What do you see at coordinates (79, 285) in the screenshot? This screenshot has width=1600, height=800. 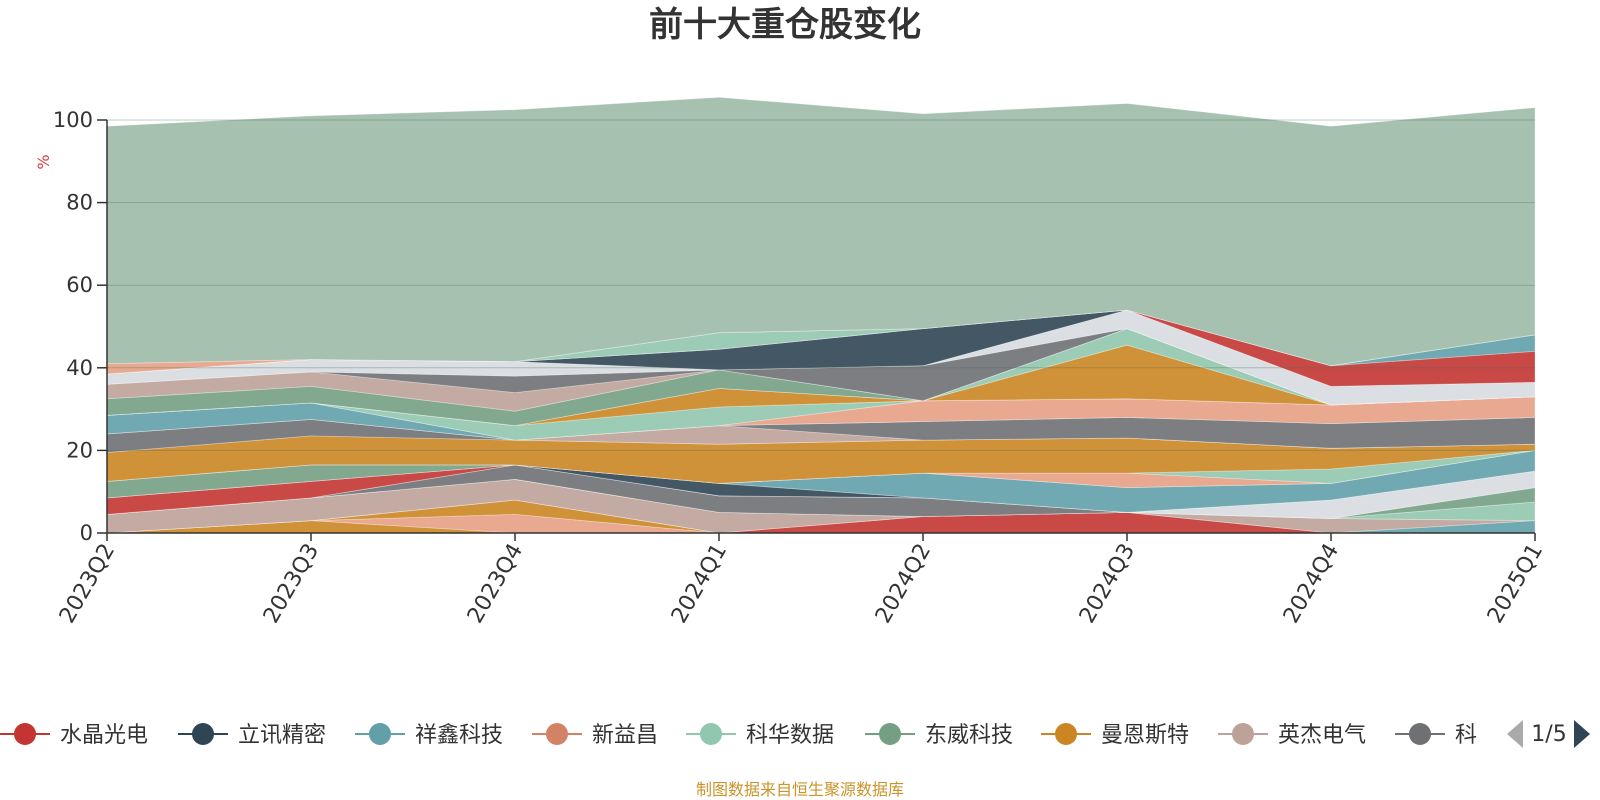 I see `y-tick-label: 60` at bounding box center [79, 285].